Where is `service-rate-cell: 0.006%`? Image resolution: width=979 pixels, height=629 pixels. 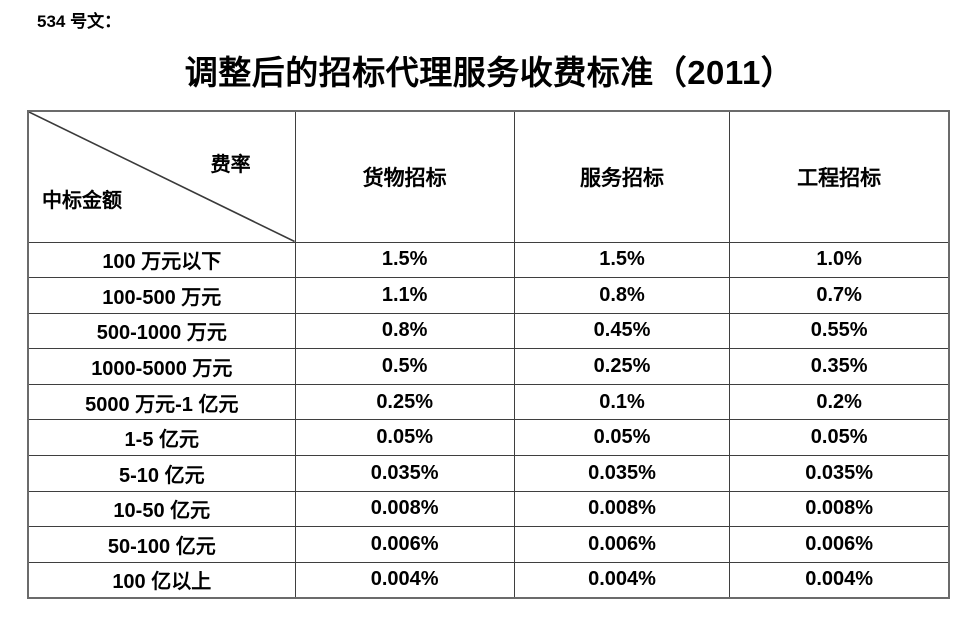
service-rate-cell: 0.006% is located at coordinates (622, 544).